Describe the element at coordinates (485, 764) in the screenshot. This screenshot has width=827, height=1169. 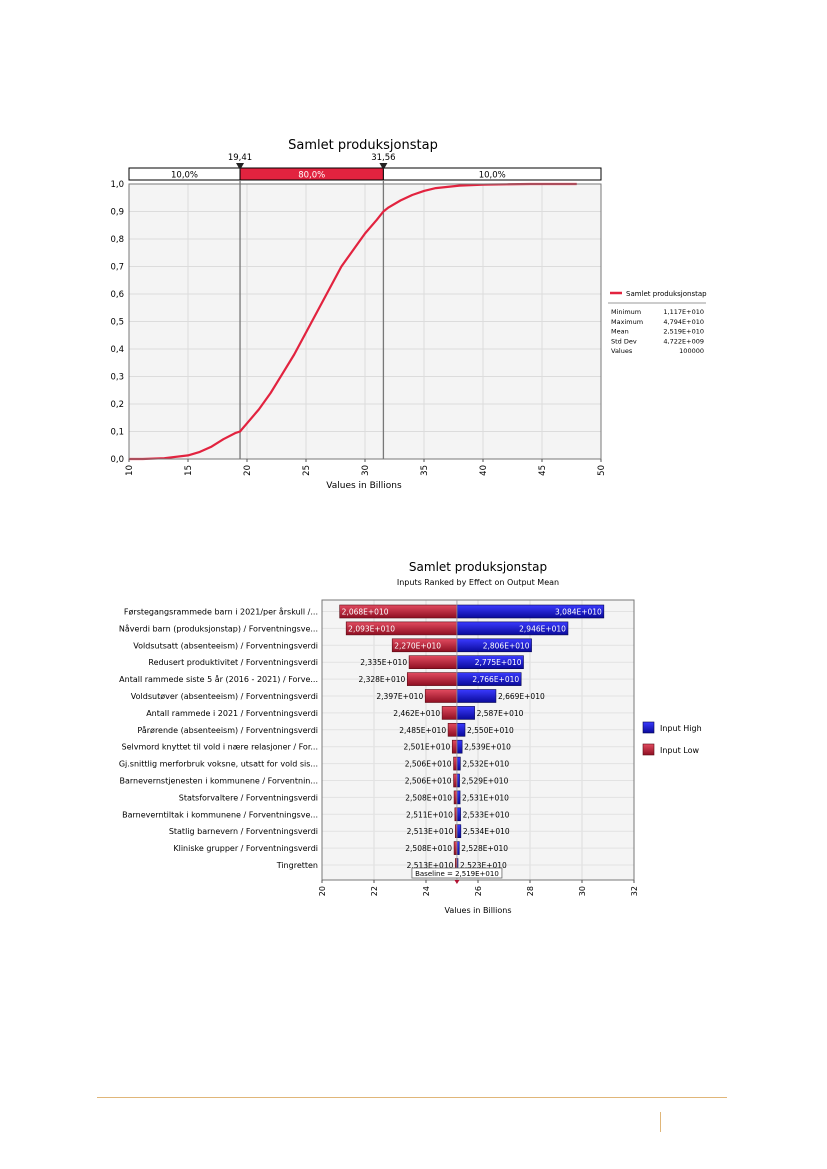
I see `chart2-high-value-label: 2,532E+010` at that location.